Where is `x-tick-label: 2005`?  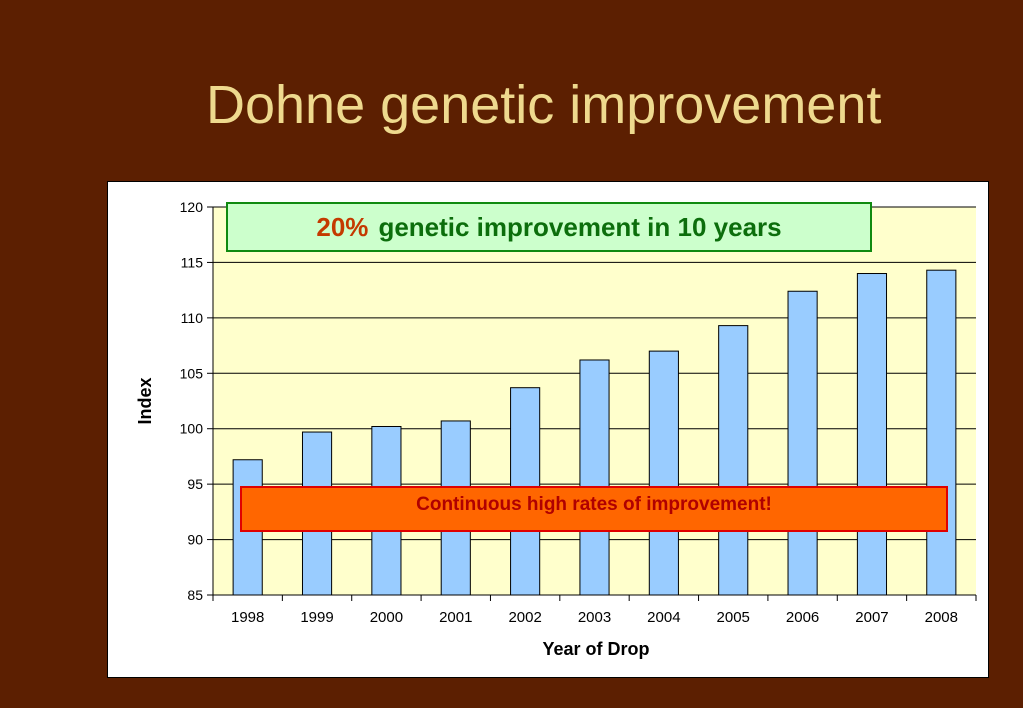
x-tick-label: 2005 is located at coordinates (733, 617).